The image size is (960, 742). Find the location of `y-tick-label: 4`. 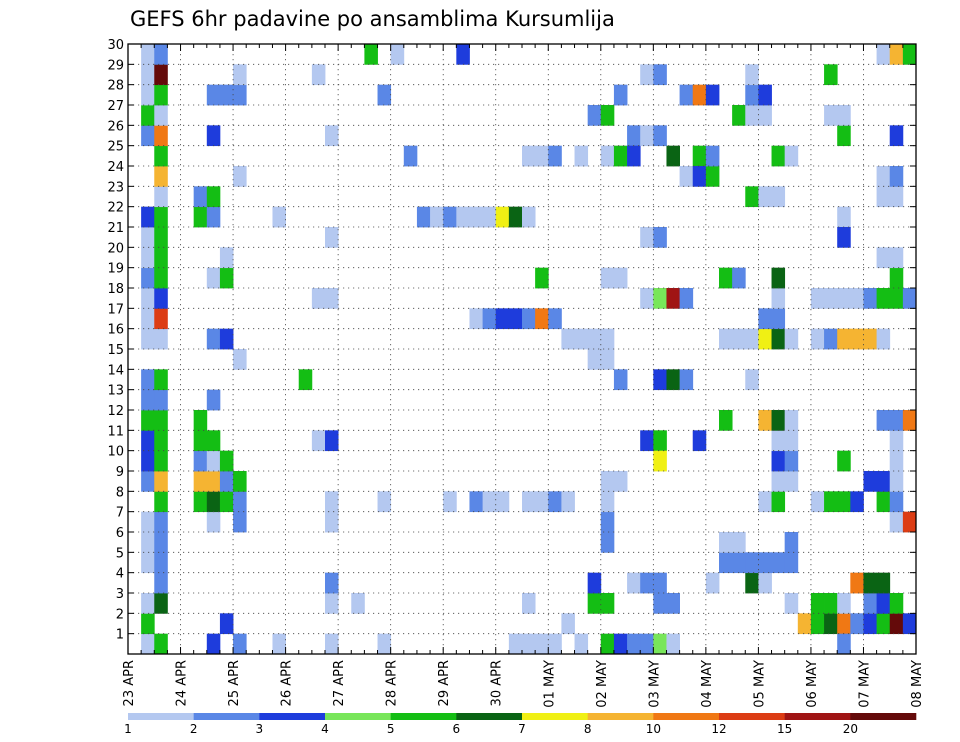

y-tick-label: 4 is located at coordinates (120, 574).